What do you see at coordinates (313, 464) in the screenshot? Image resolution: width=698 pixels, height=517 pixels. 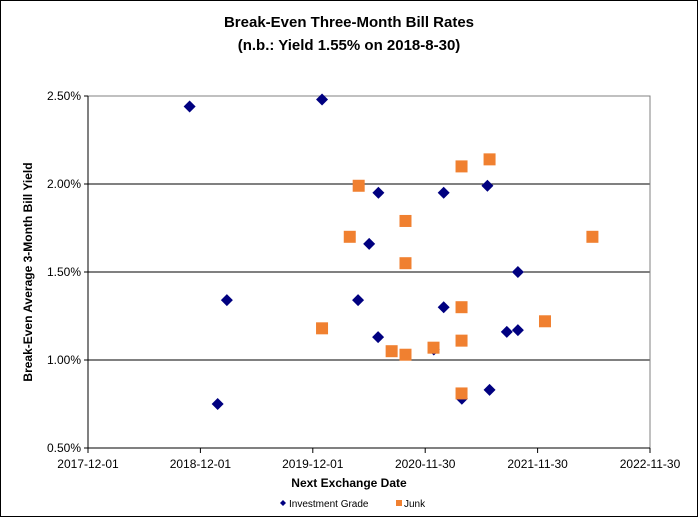 I see `x-tick-label: 2019-12-01` at bounding box center [313, 464].